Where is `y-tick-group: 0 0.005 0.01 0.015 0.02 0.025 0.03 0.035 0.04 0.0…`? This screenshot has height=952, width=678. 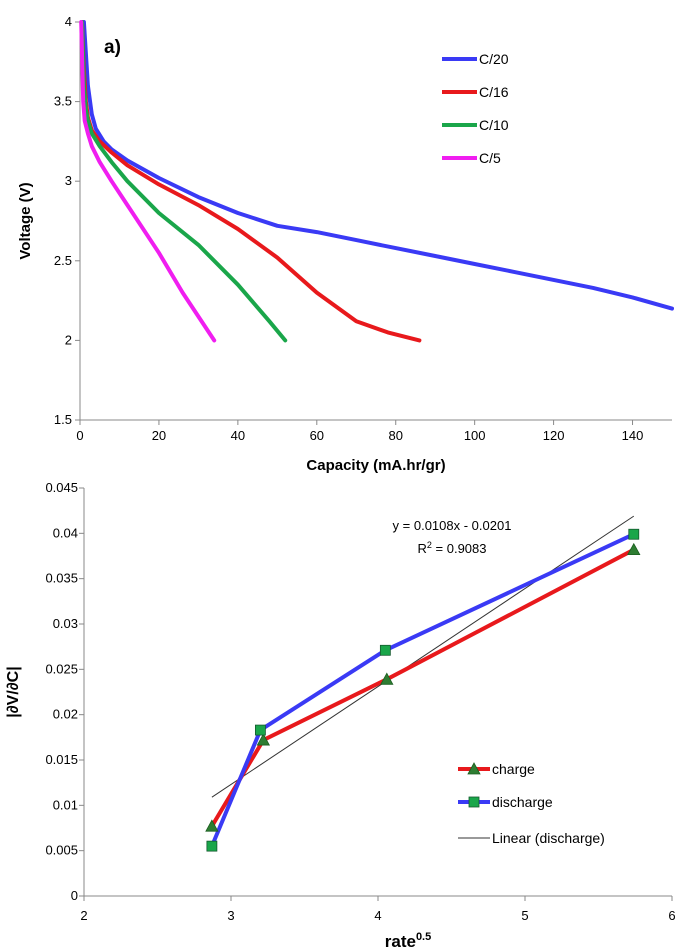 y-tick-group: 0 0.005 0.01 0.015 0.02 0.025 0.03 0.035 0.04 0.0… is located at coordinates (64, 691).